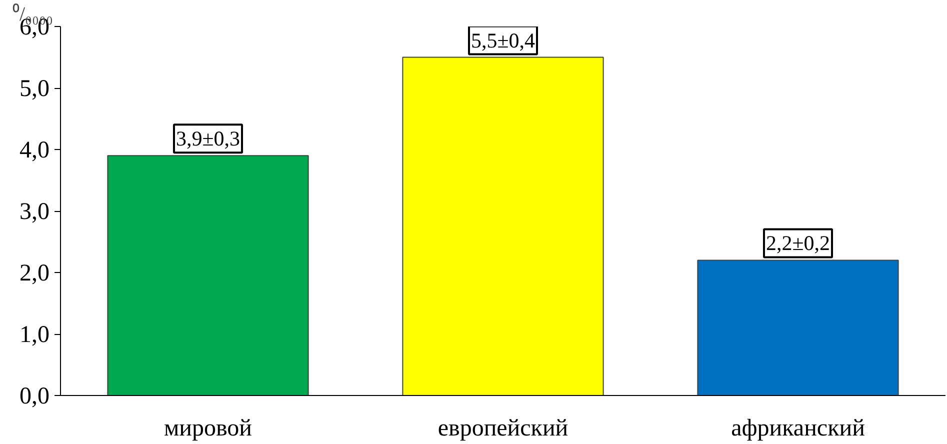 The height and width of the screenshot is (444, 947). What do you see at coordinates (503, 429) in the screenshot?
I see `x-tick-label: европейский` at bounding box center [503, 429].